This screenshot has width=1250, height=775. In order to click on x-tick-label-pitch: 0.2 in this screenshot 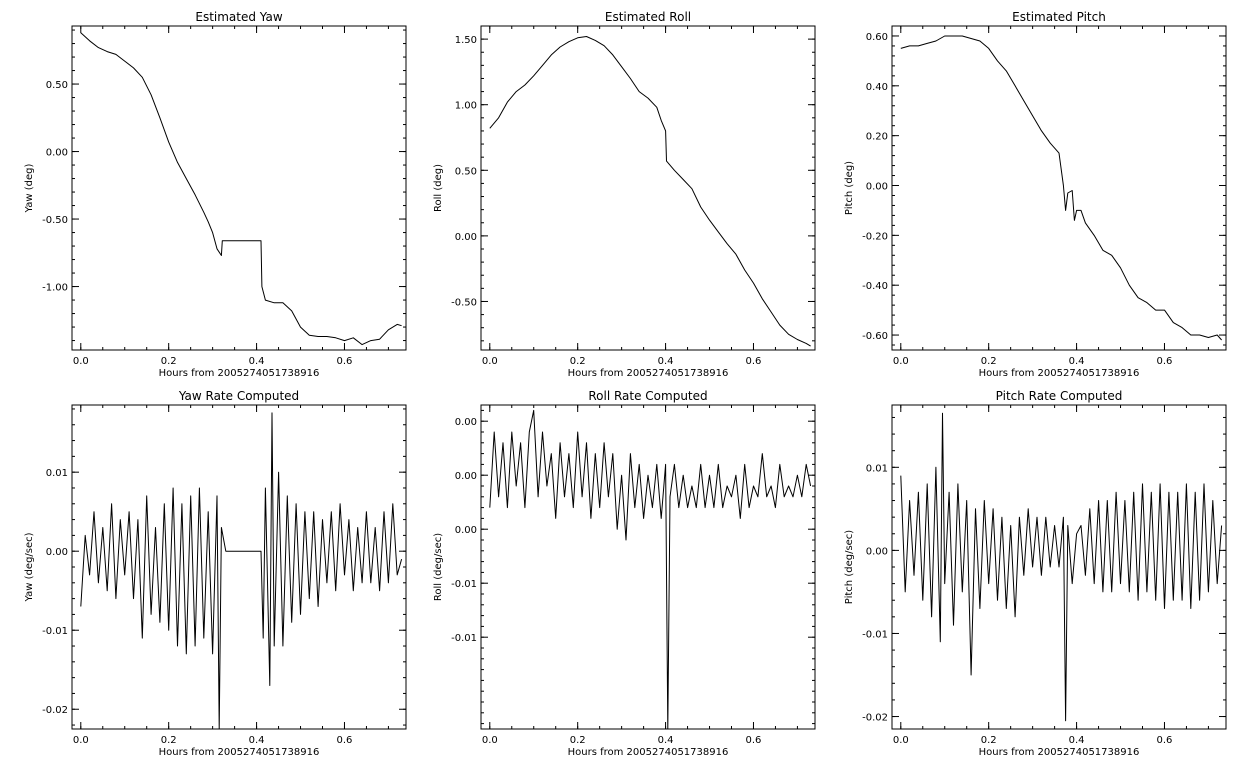, I will do `click(989, 361)`.